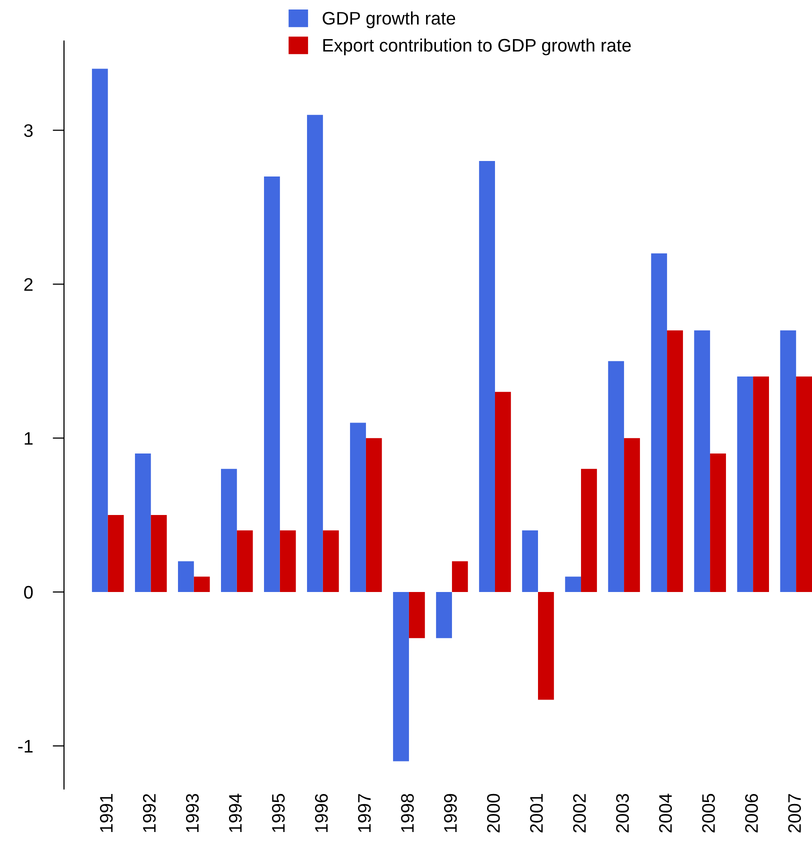 The height and width of the screenshot is (846, 812). Describe the element at coordinates (28, 438) in the screenshot. I see `y-tick-label: 1` at that location.